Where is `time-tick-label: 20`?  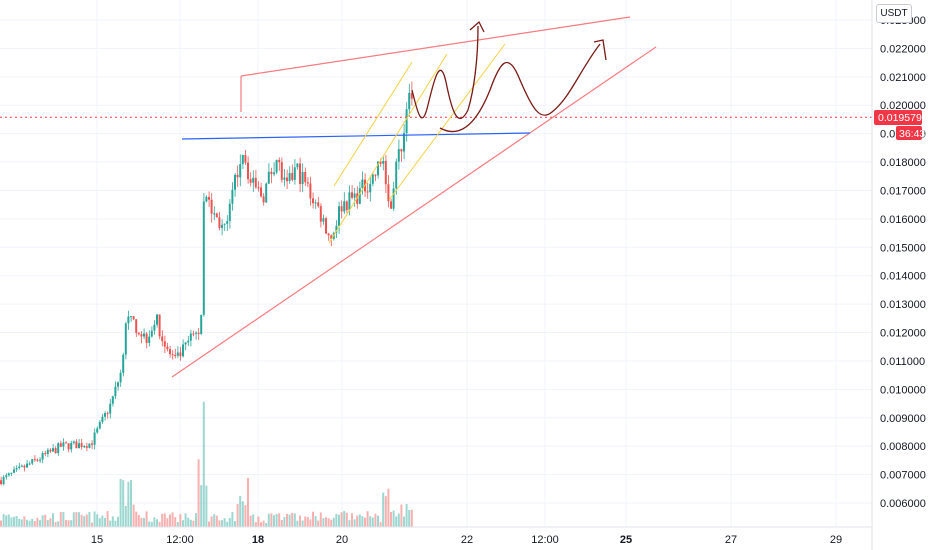
time-tick-label: 20 is located at coordinates (342, 540).